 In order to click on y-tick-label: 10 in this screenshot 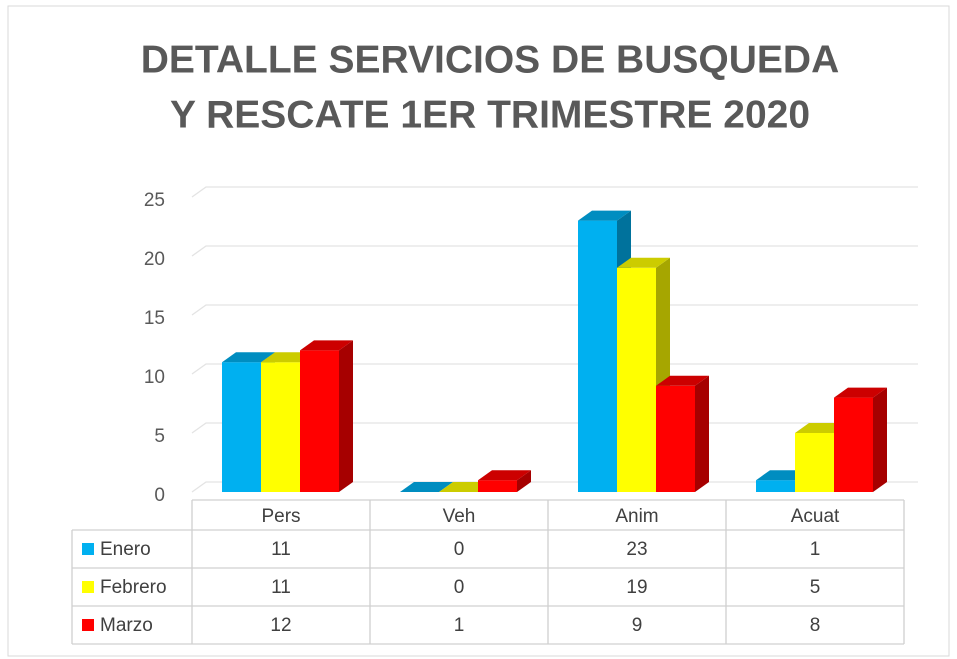, I will do `click(154, 377)`.